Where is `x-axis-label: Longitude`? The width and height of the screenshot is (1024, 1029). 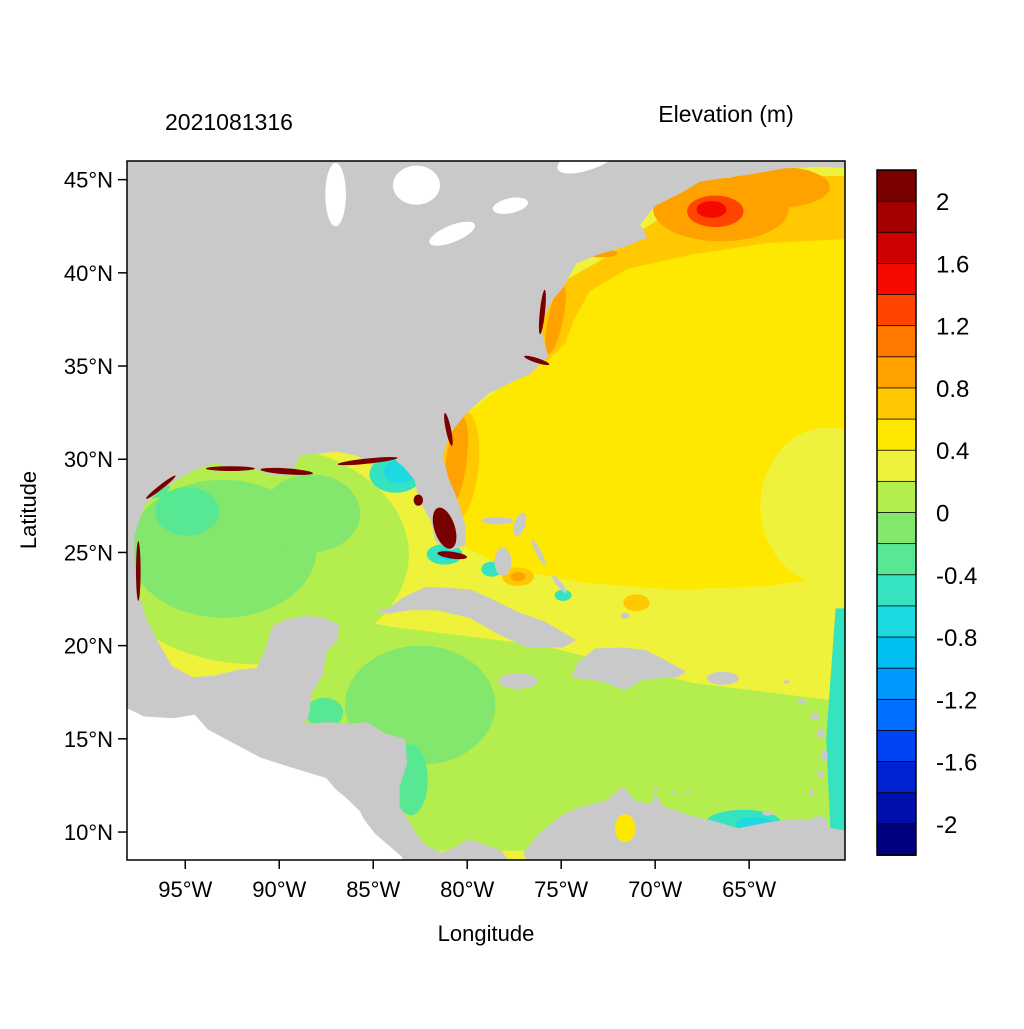
x-axis-label: Longitude is located at coordinates (486, 933).